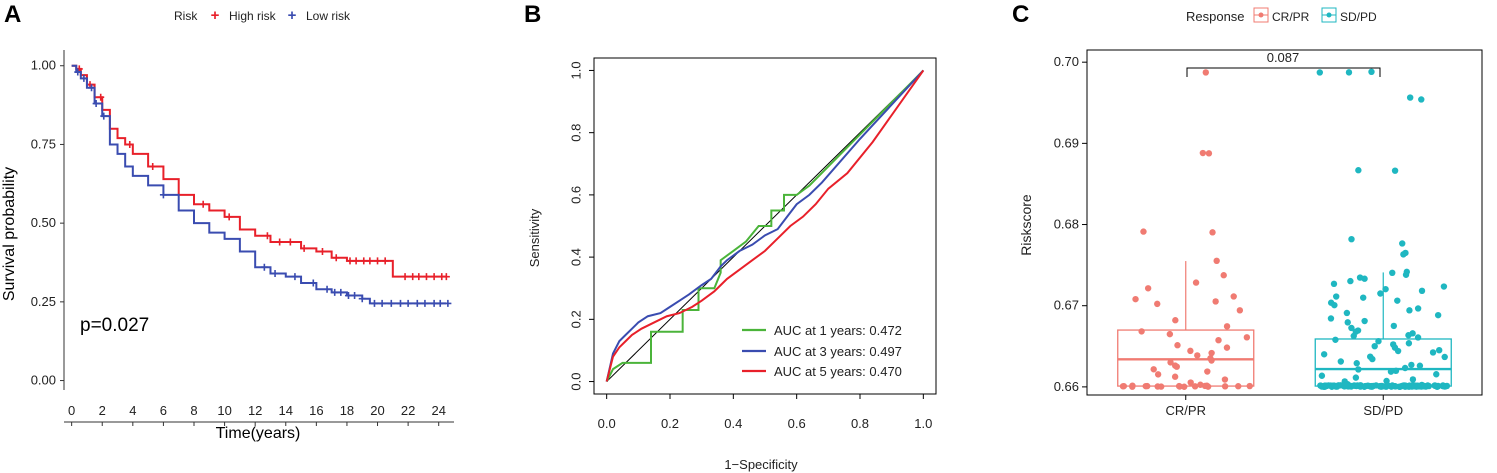 The image size is (1497, 473). I want to click on roc-curve-auc-3-years, so click(765, 225).